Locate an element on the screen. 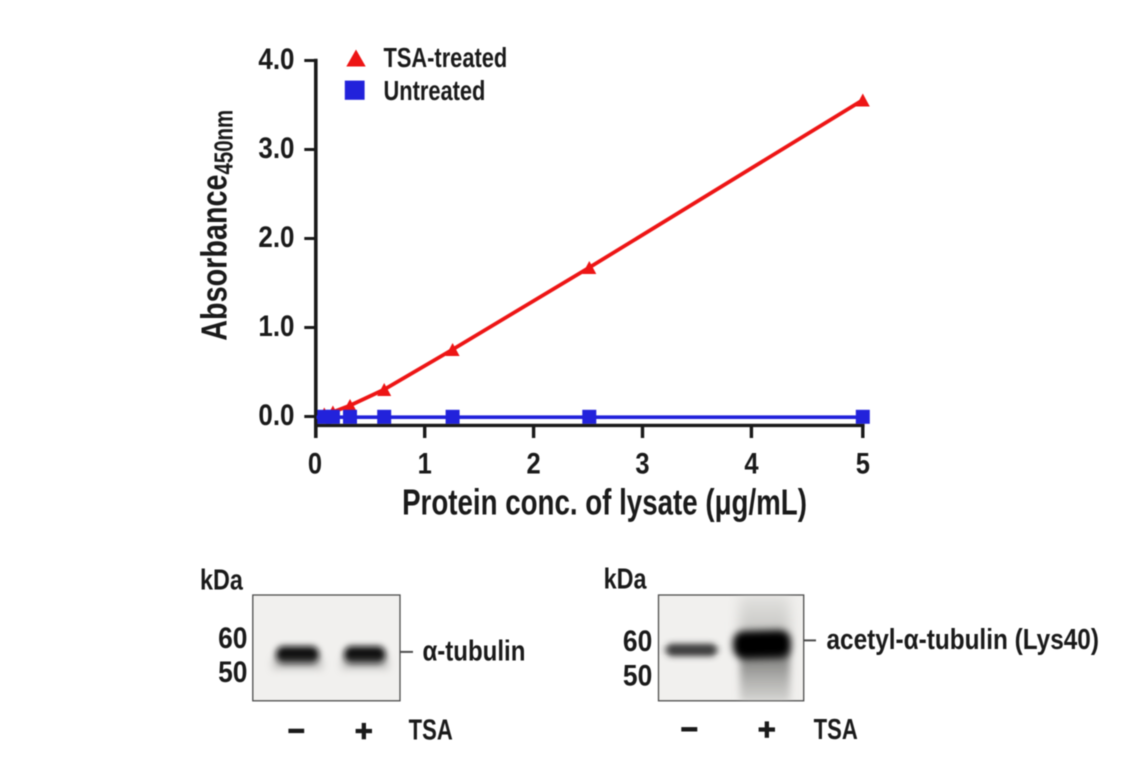 The height and width of the screenshot is (773, 1141). svg-text: 0 is located at coordinates (315, 462).